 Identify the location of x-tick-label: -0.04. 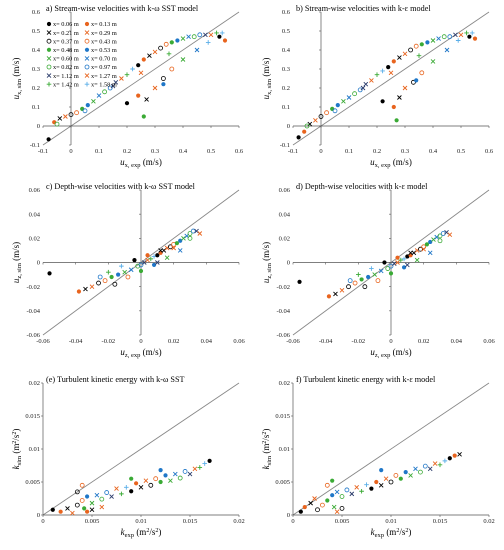
(76, 341).